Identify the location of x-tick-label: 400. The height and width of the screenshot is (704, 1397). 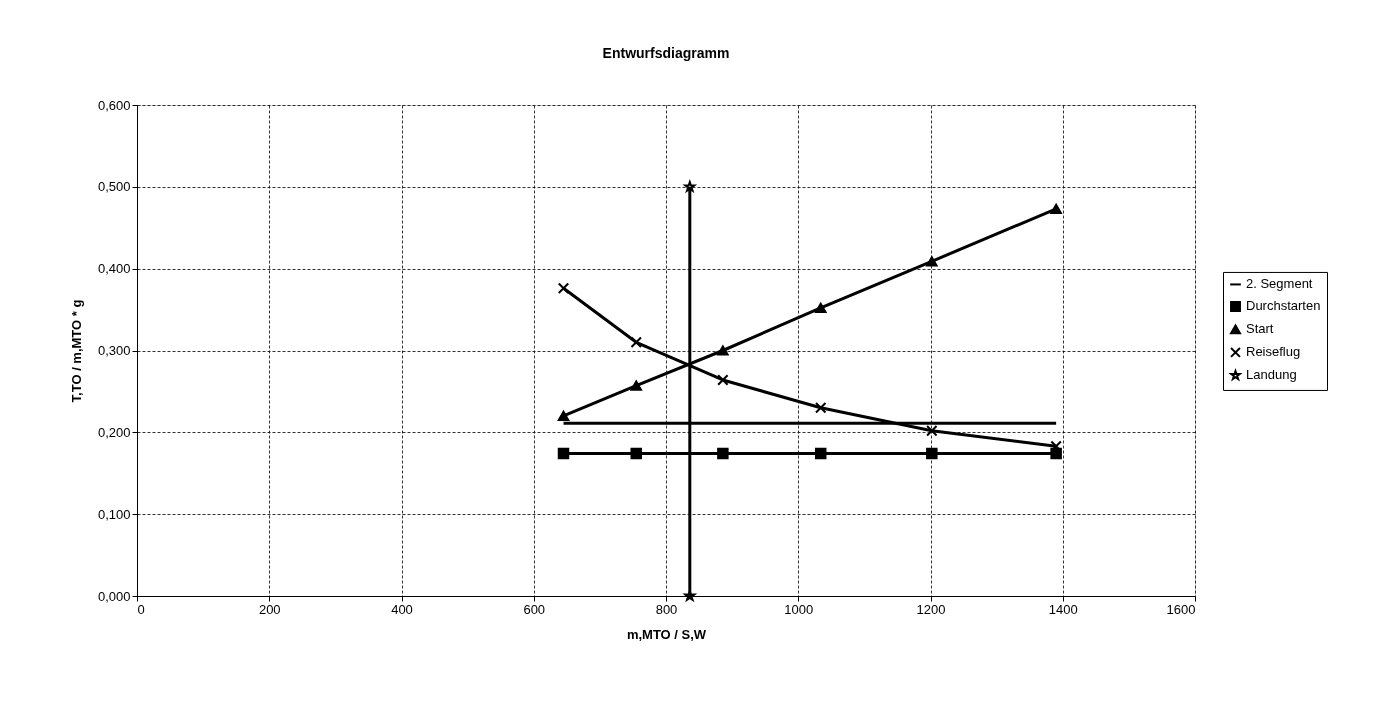
(402, 609).